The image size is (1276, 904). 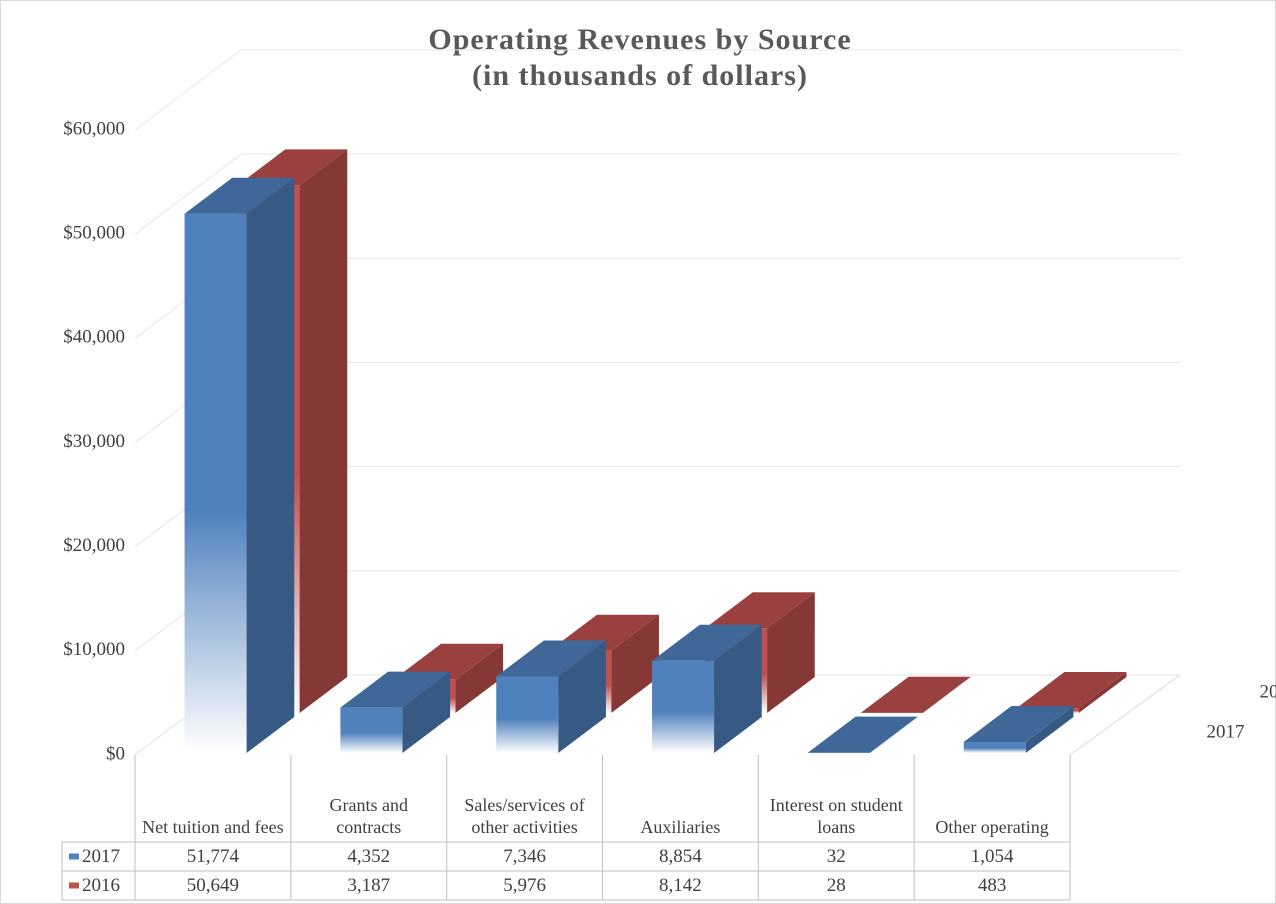 What do you see at coordinates (992, 885) in the screenshot?
I see `table-value: 483` at bounding box center [992, 885].